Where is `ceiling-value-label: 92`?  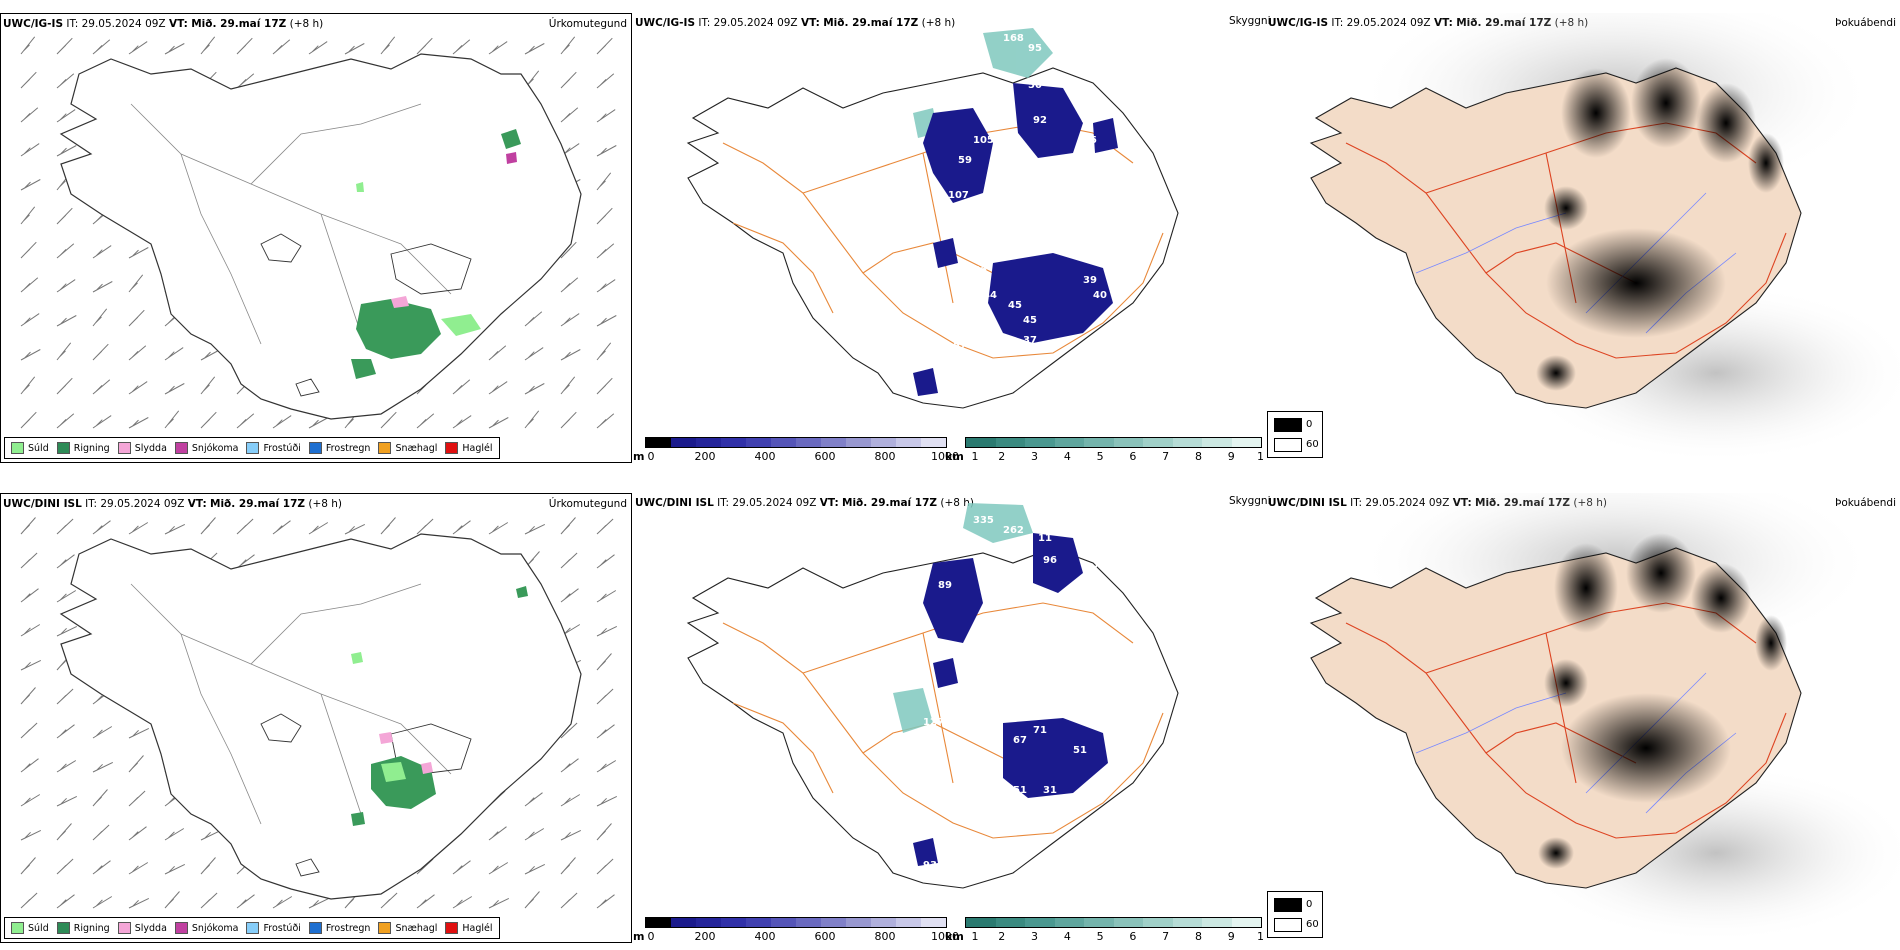
ceiling-value-label: 92 is located at coordinates (1000, 712).